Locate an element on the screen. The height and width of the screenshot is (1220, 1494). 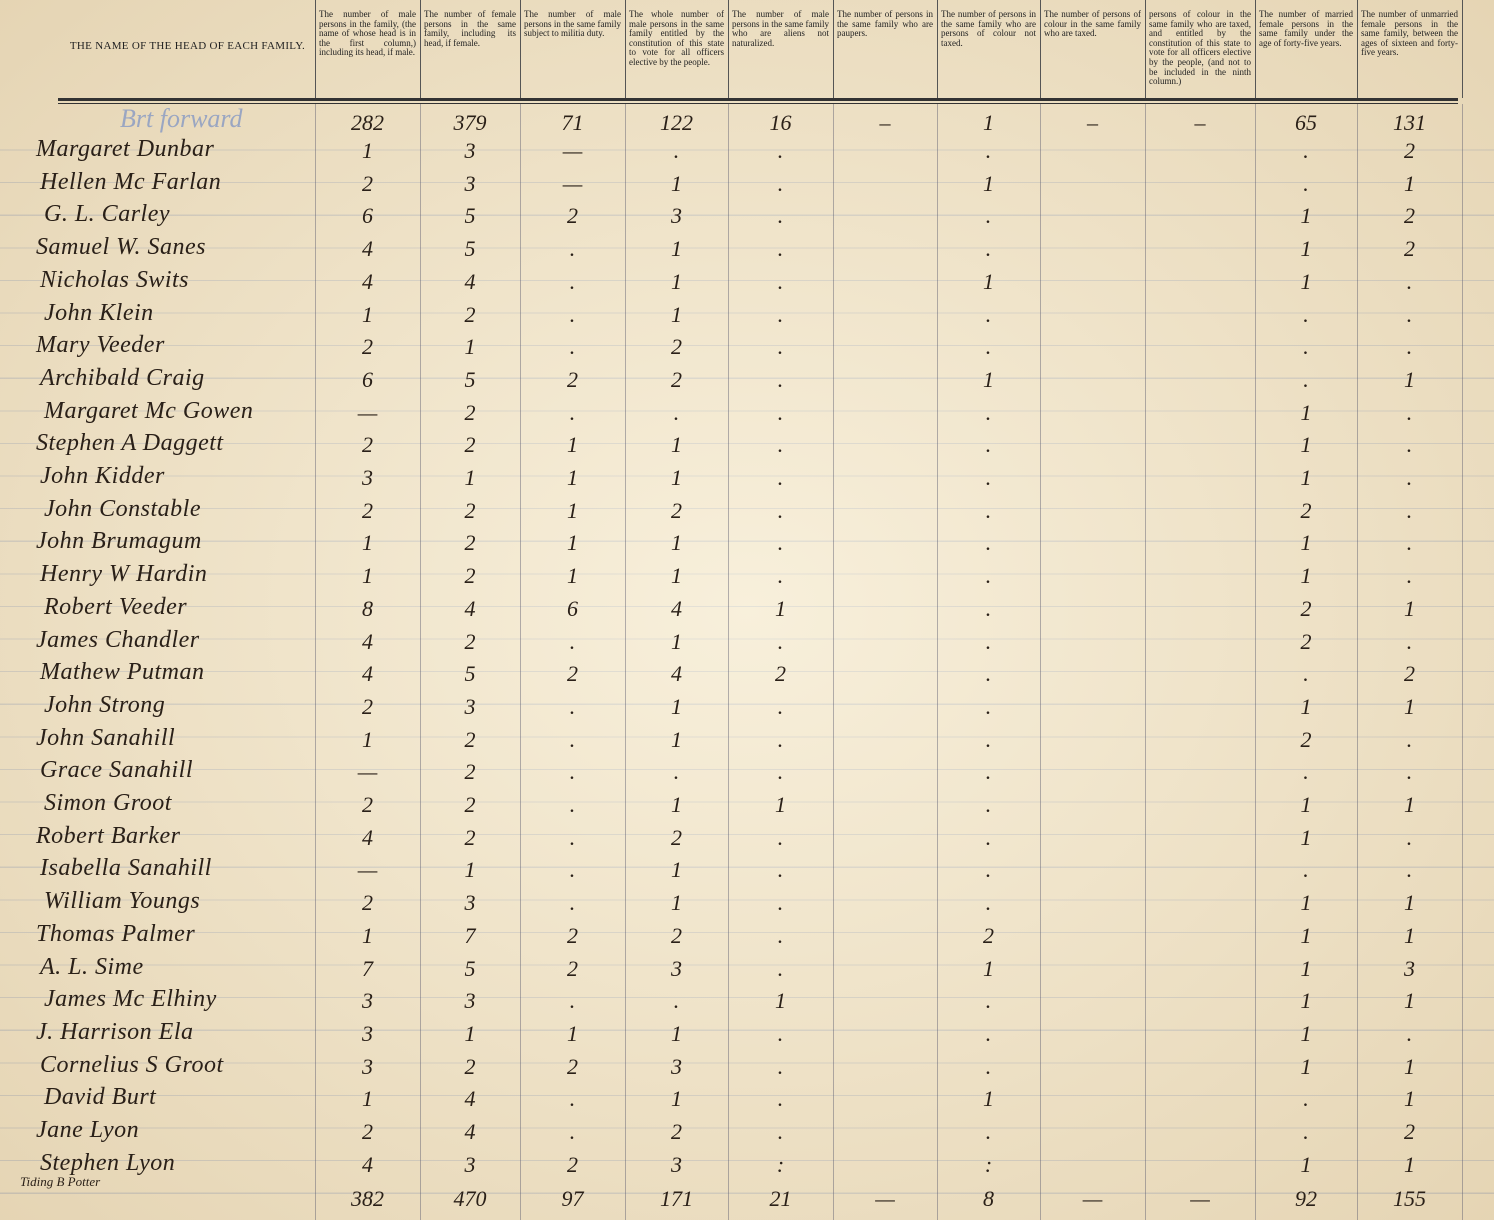
brought-forward-cell: 71 is located at coordinates (572, 122).